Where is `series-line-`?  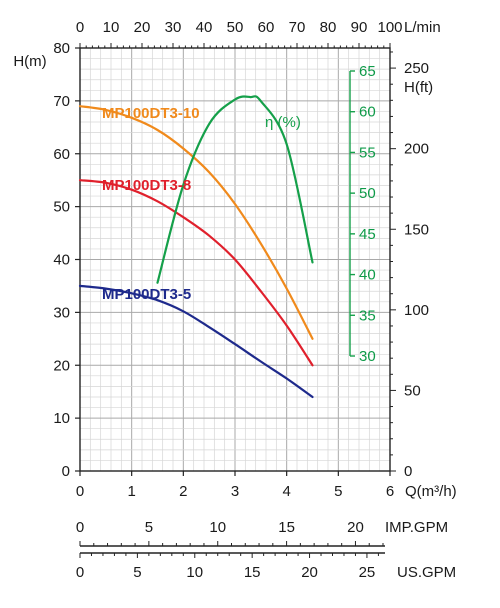
series-line- is located at coordinates (235, 189).